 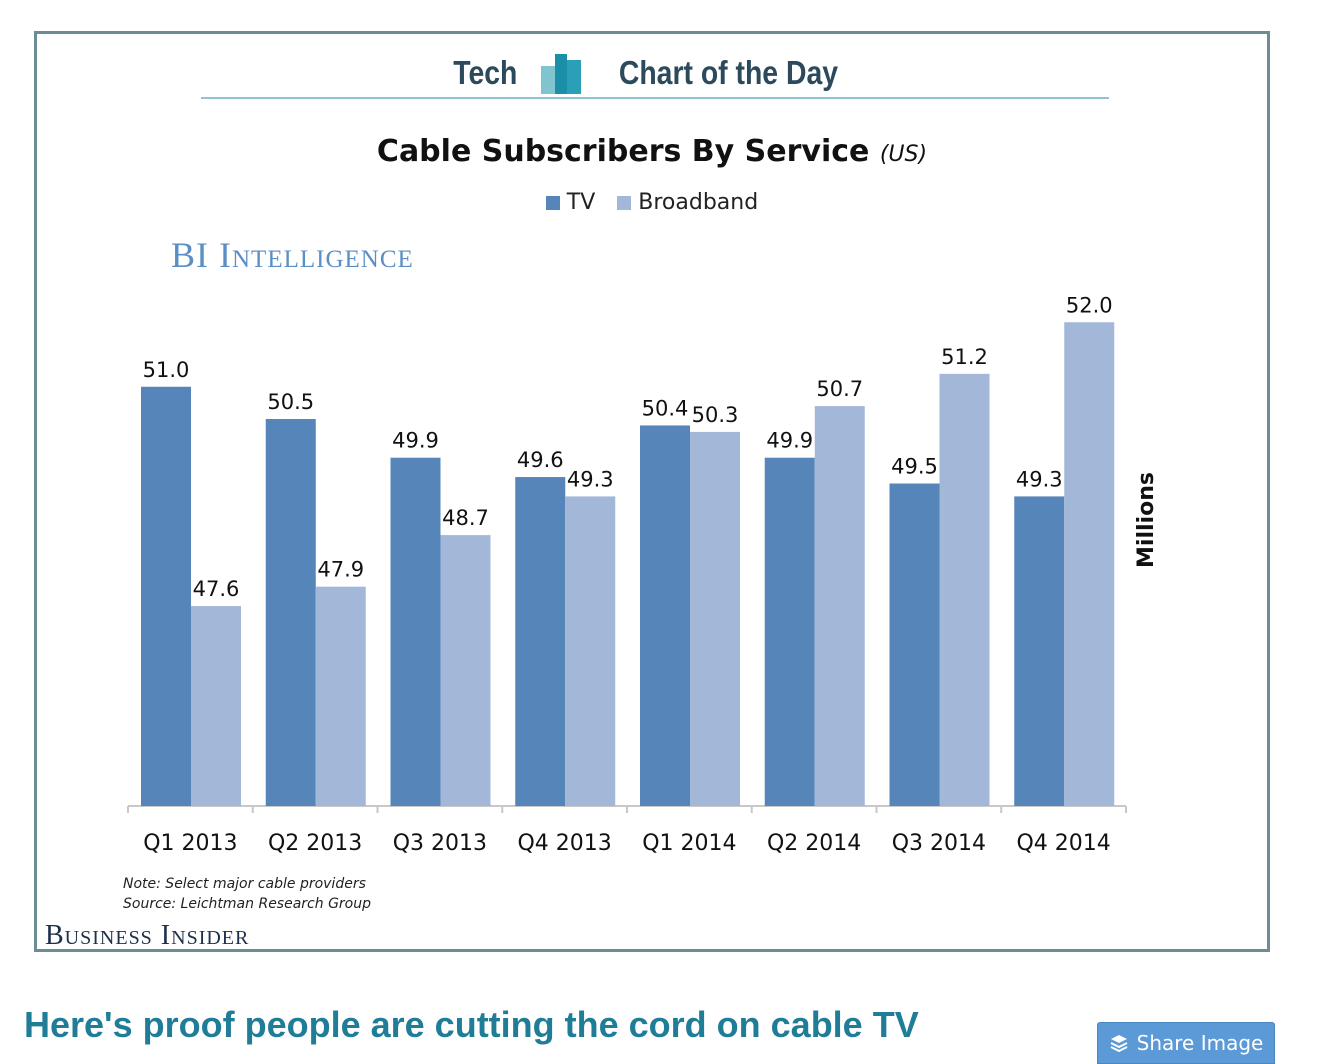 I want to click on chart-legend: TV Broadband, so click(x=652, y=202).